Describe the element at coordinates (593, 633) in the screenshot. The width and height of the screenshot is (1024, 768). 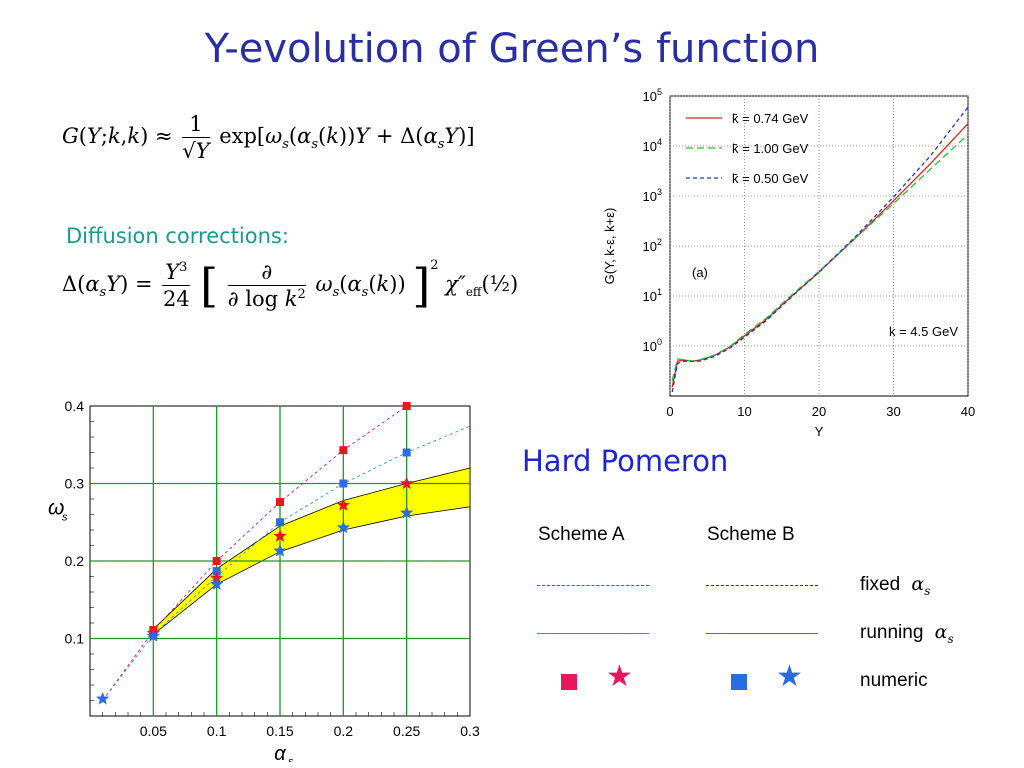
I see `scheme-a-running-line` at that location.